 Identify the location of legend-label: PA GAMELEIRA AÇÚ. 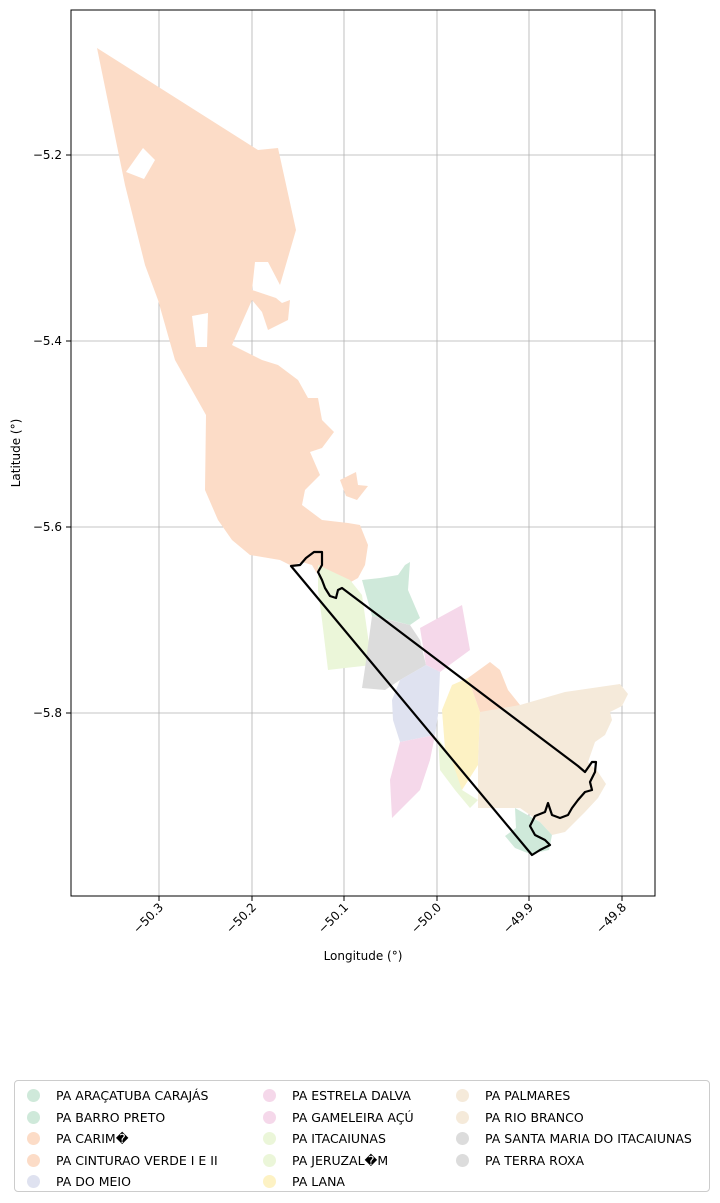
(353, 1117).